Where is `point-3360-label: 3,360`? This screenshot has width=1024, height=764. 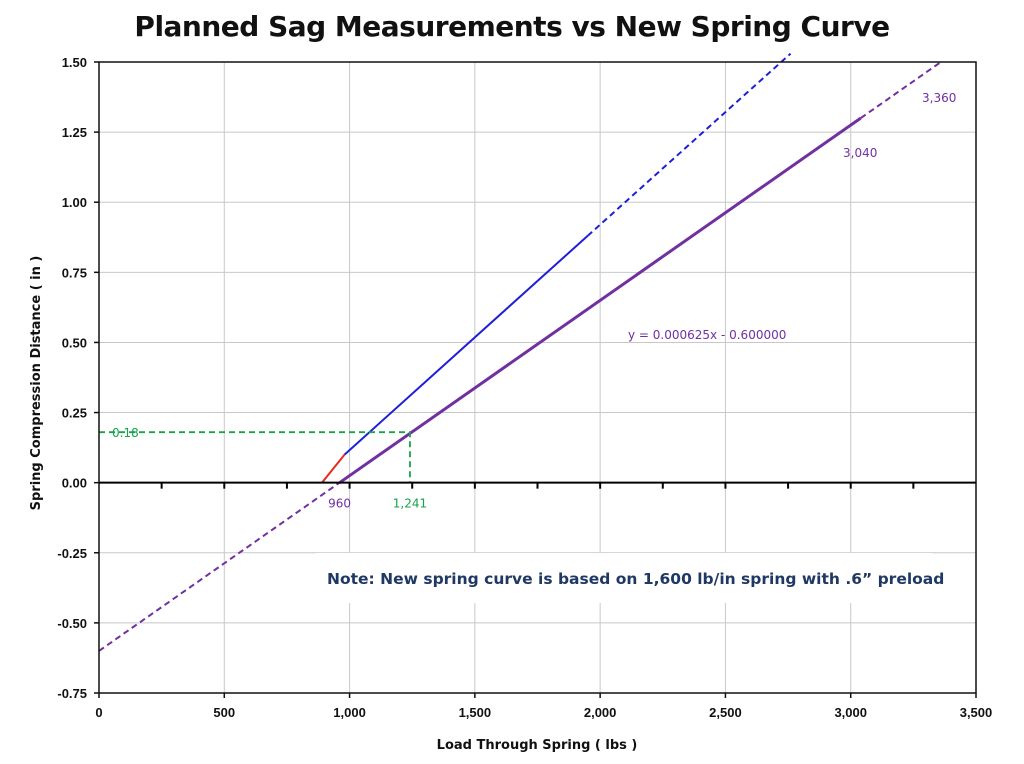 point-3360-label: 3,360 is located at coordinates (939, 98).